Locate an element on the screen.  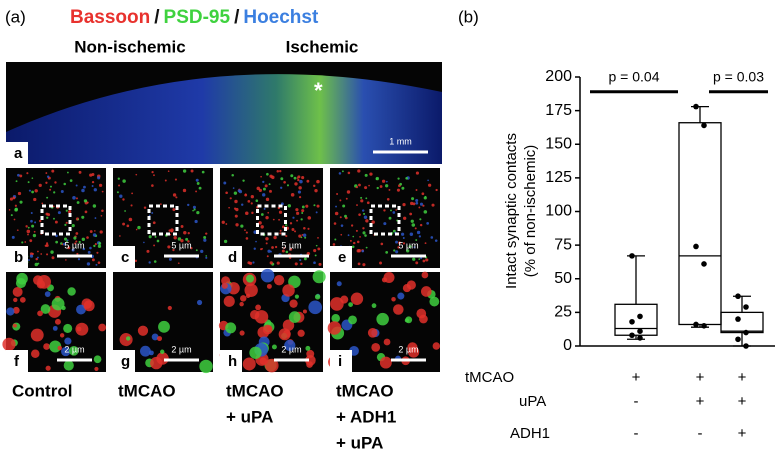
panel-letter: f is located at coordinates (17, 361).